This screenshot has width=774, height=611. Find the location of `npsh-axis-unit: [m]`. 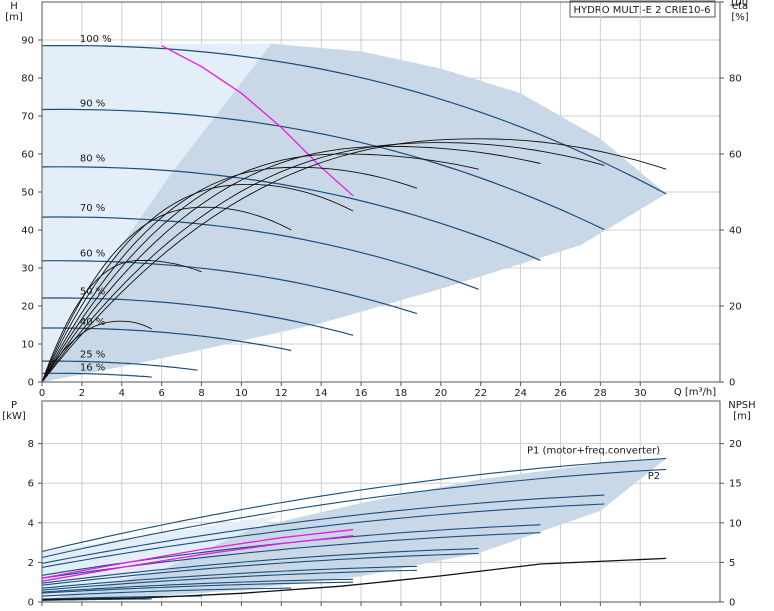

npsh-axis-unit: [m] is located at coordinates (742, 416).